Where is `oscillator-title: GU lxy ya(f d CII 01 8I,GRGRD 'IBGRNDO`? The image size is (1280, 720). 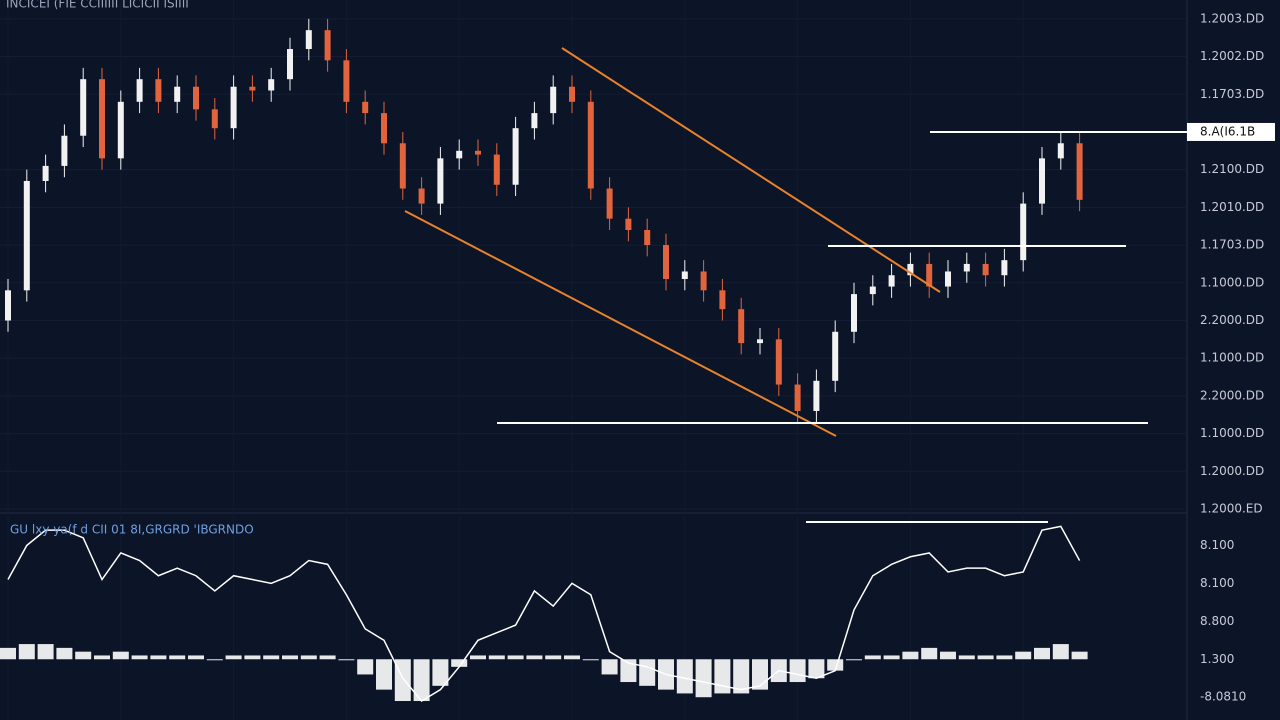 oscillator-title: GU lxy ya(f d CII 01 8I,GRGRD 'IBGRNDO is located at coordinates (132, 530).